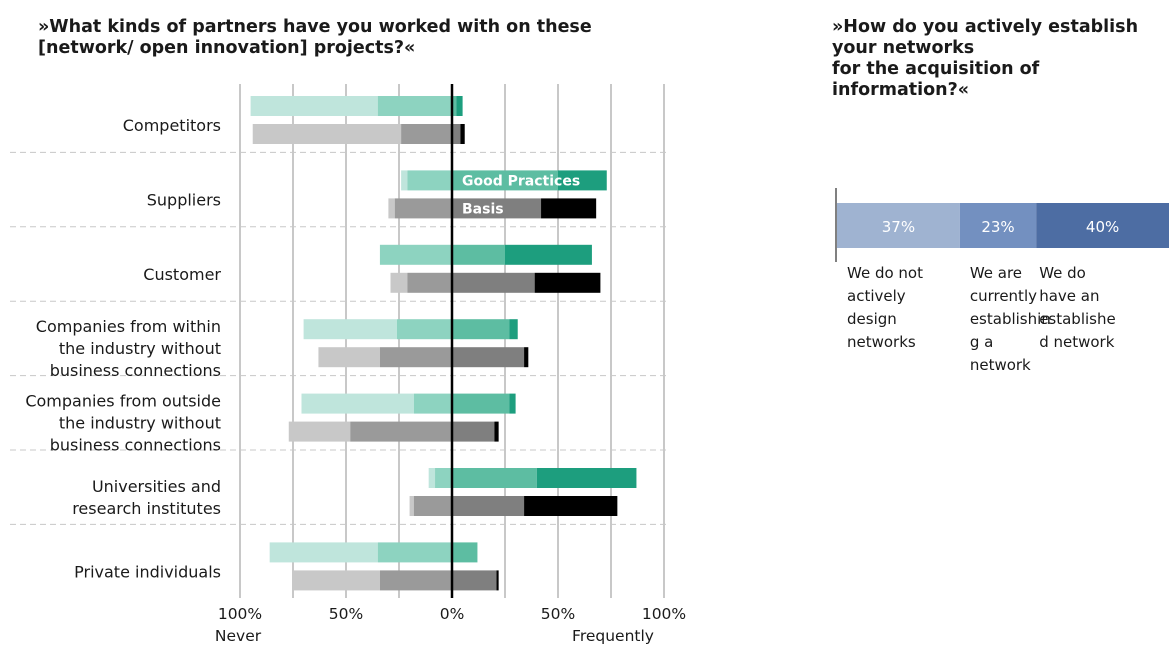 This screenshot has height=646, width=1169. What do you see at coordinates (172, 125) in the screenshot?
I see `category-label: Competitors` at bounding box center [172, 125].